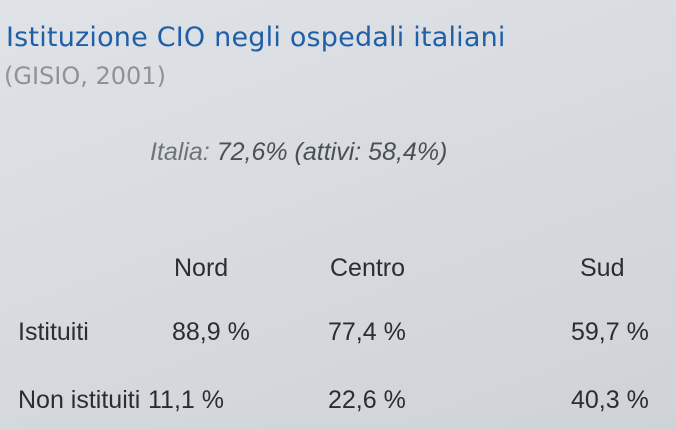 The width and height of the screenshot is (676, 430). What do you see at coordinates (180, 152) in the screenshot?
I see `summary-country: Italia:` at bounding box center [180, 152].